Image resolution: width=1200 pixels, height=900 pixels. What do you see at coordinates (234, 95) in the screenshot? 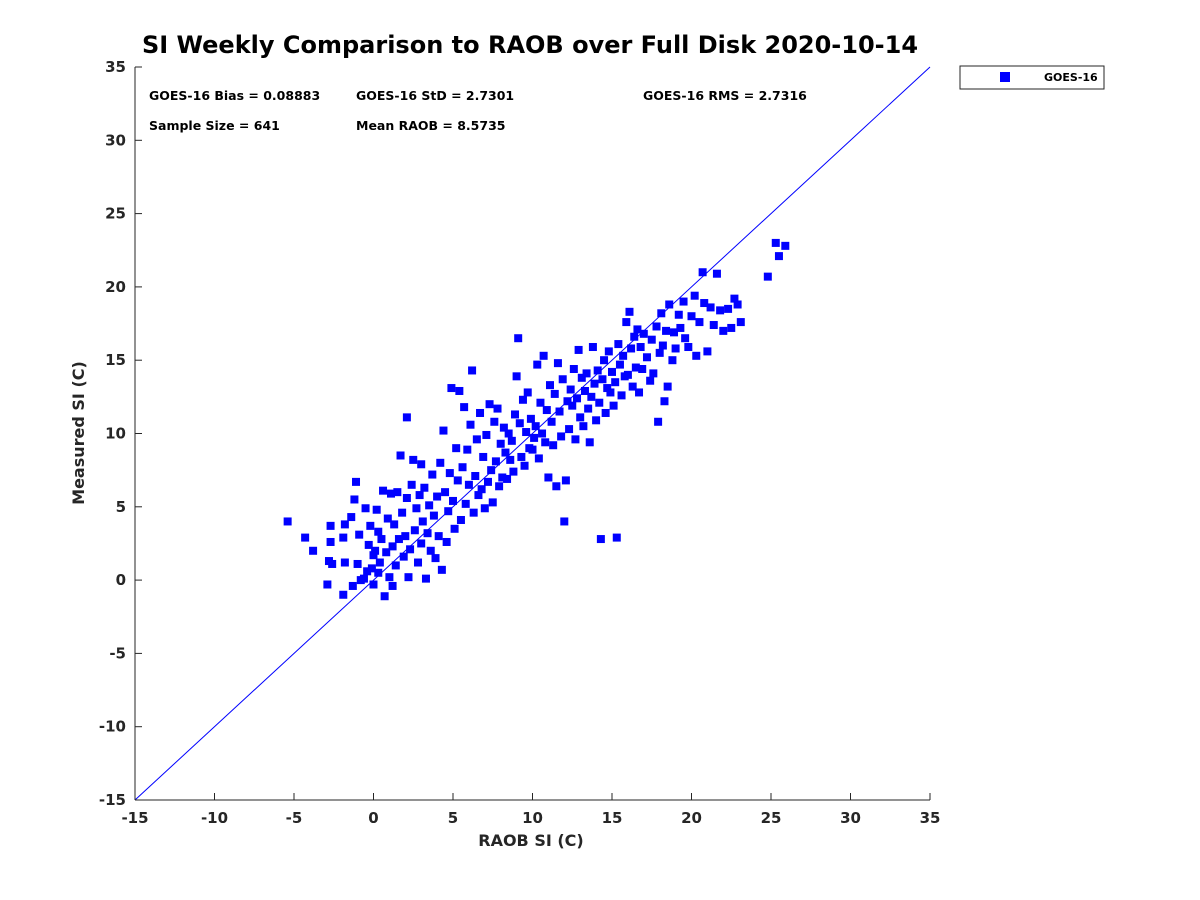
I see `bias-annotation: GOES-16 Bias = 0.08883` at bounding box center [234, 95].